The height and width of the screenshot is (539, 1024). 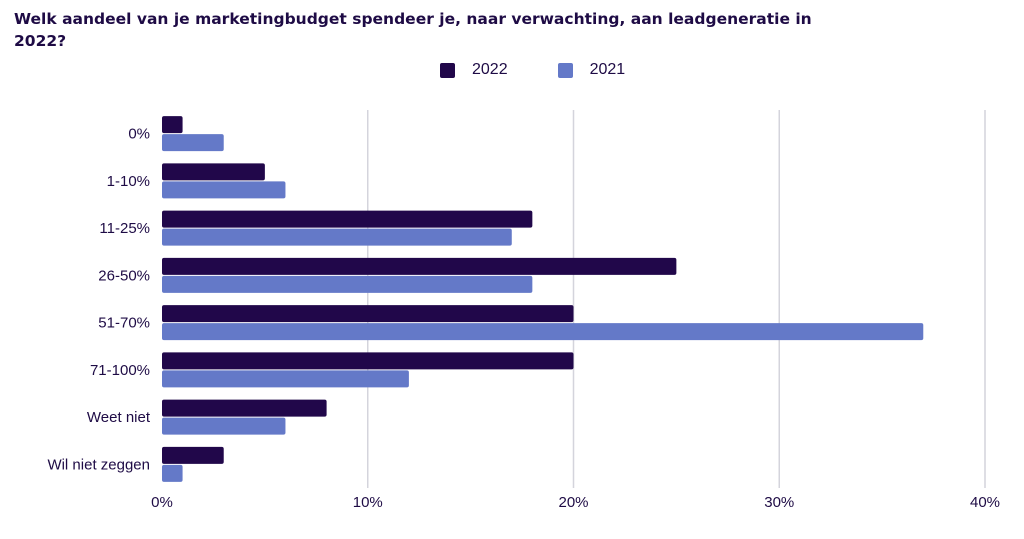 I want to click on legend-swatch-2022, so click(x=447, y=70).